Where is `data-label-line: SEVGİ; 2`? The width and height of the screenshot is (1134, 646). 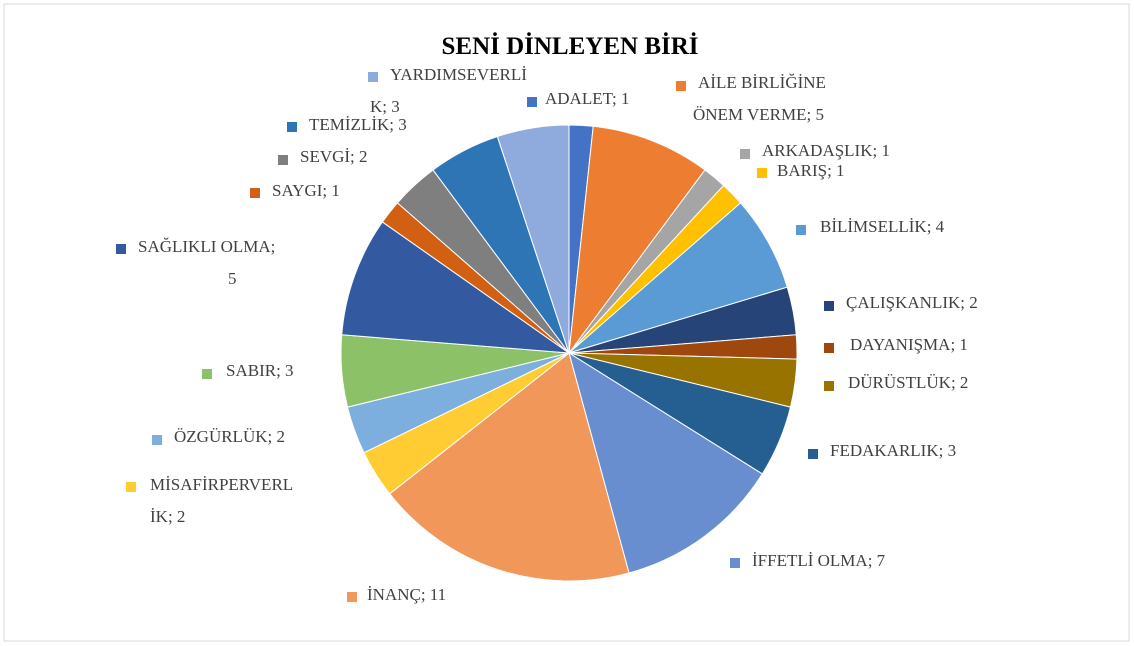 data-label-line: SEVGİ; 2 is located at coordinates (334, 156).